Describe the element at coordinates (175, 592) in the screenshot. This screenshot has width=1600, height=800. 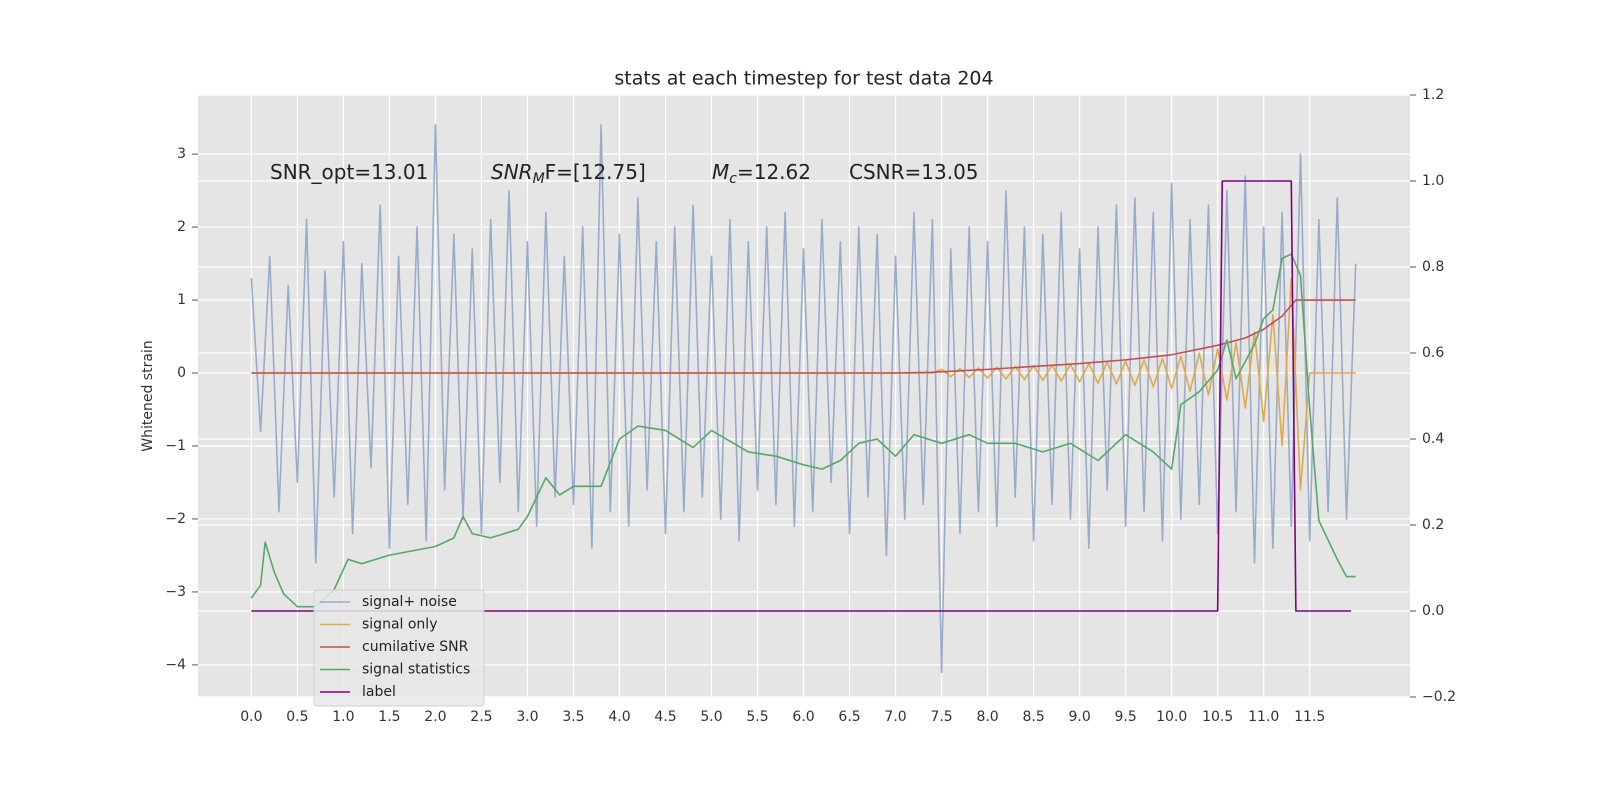
I see `y-tick-label: −3` at that location.